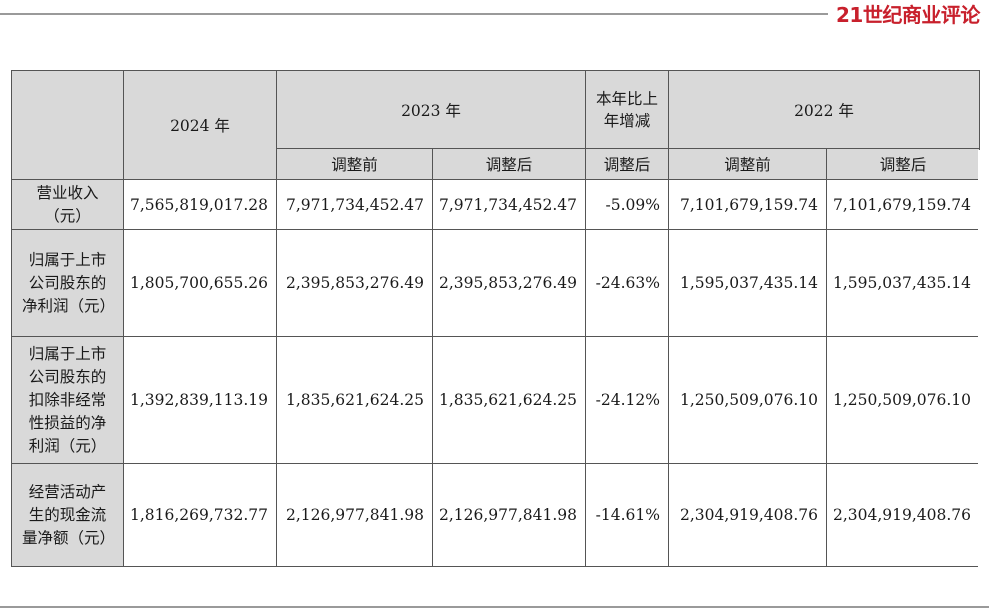 The image size is (989, 610). Describe the element at coordinates (431, 109) in the screenshot. I see `header-2023: 2023 年` at that location.